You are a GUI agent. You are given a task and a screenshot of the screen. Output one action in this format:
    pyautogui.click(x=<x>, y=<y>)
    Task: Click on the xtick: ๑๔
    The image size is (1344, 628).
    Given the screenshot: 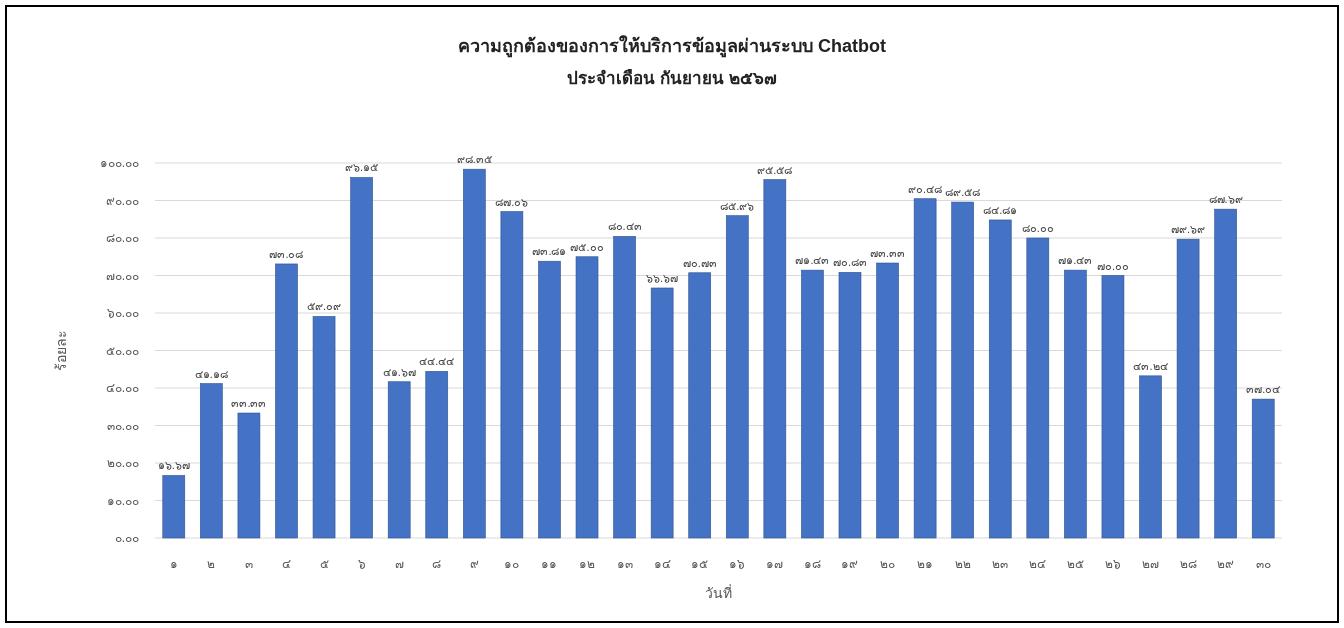 What is the action you would take?
    pyautogui.click(x=662, y=564)
    